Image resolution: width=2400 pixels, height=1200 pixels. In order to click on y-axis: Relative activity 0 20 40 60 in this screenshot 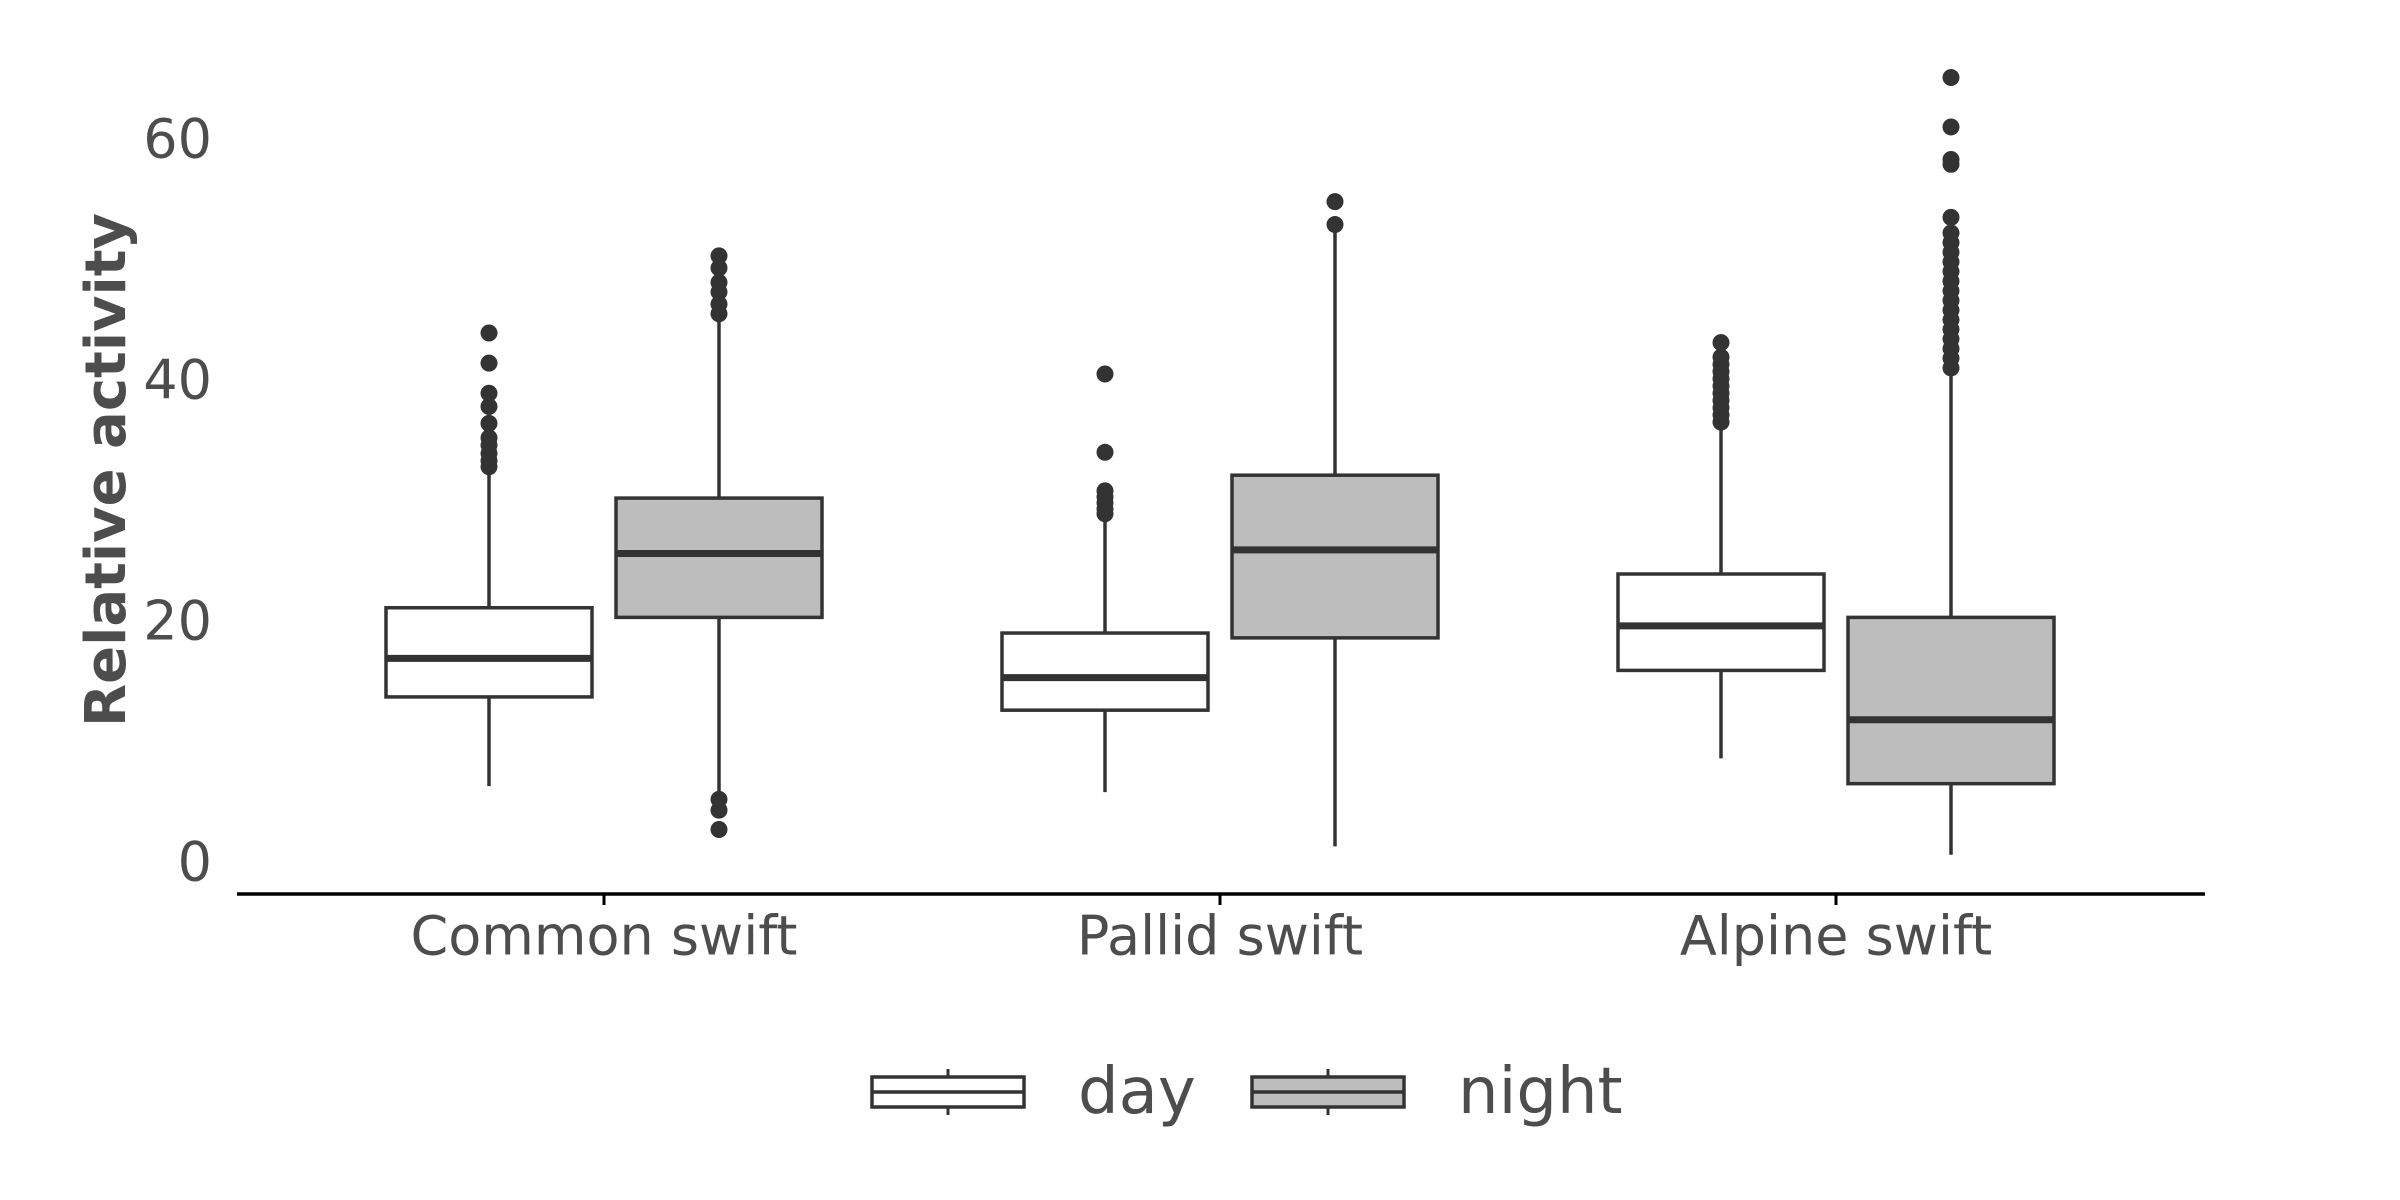, I will do `click(143, 501)`.